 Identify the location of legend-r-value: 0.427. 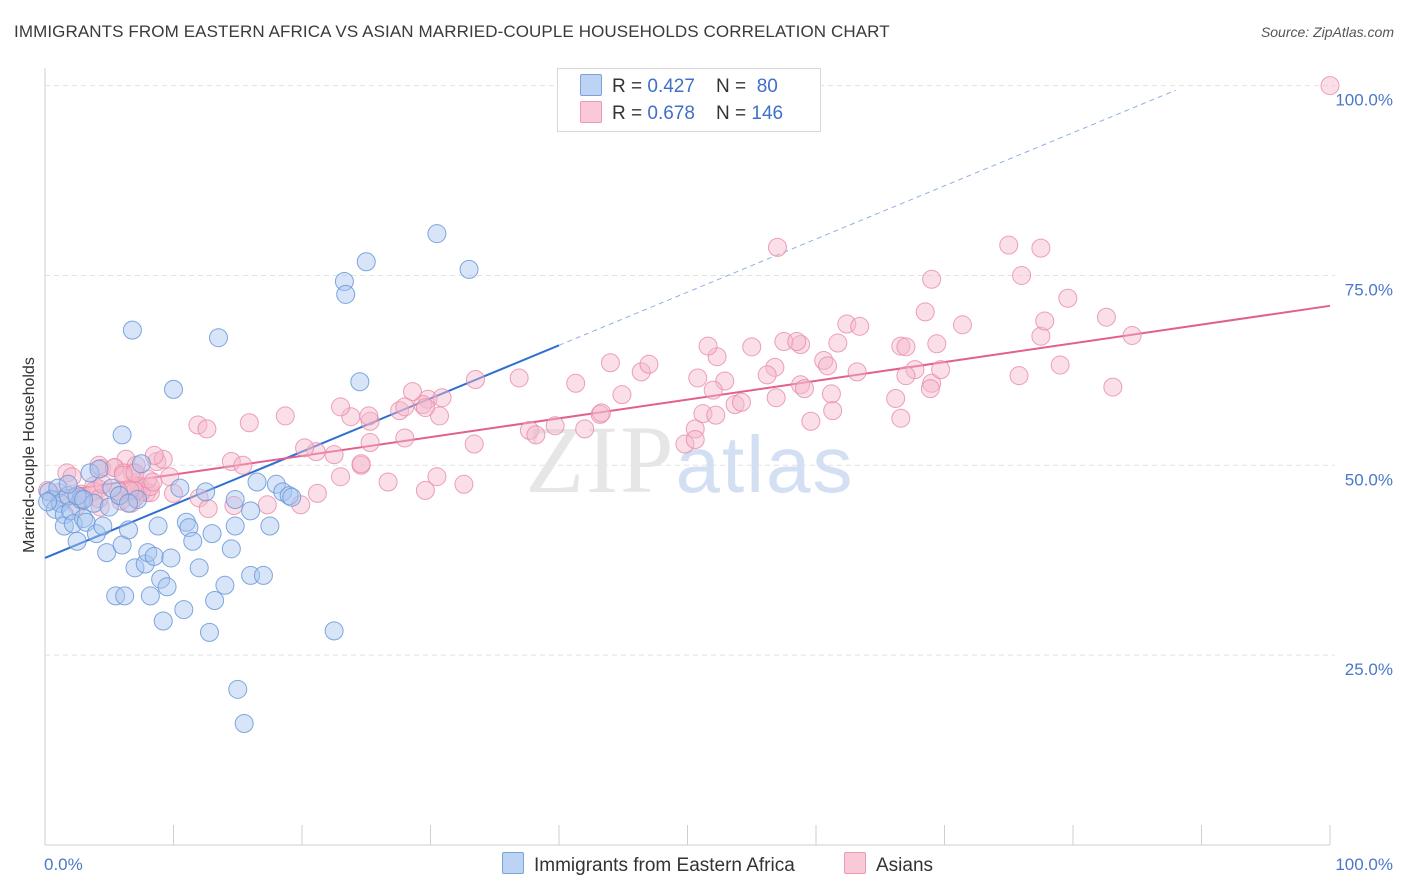
(671, 86).